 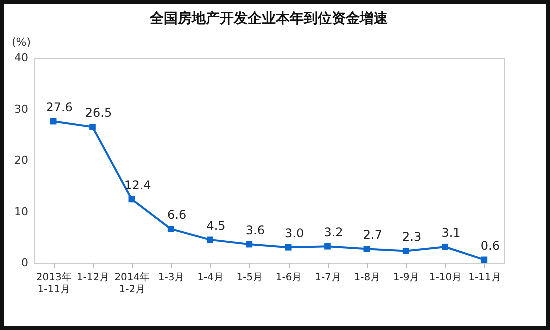 What do you see at coordinates (21, 58) in the screenshot?
I see `y-tick-label: 40` at bounding box center [21, 58].